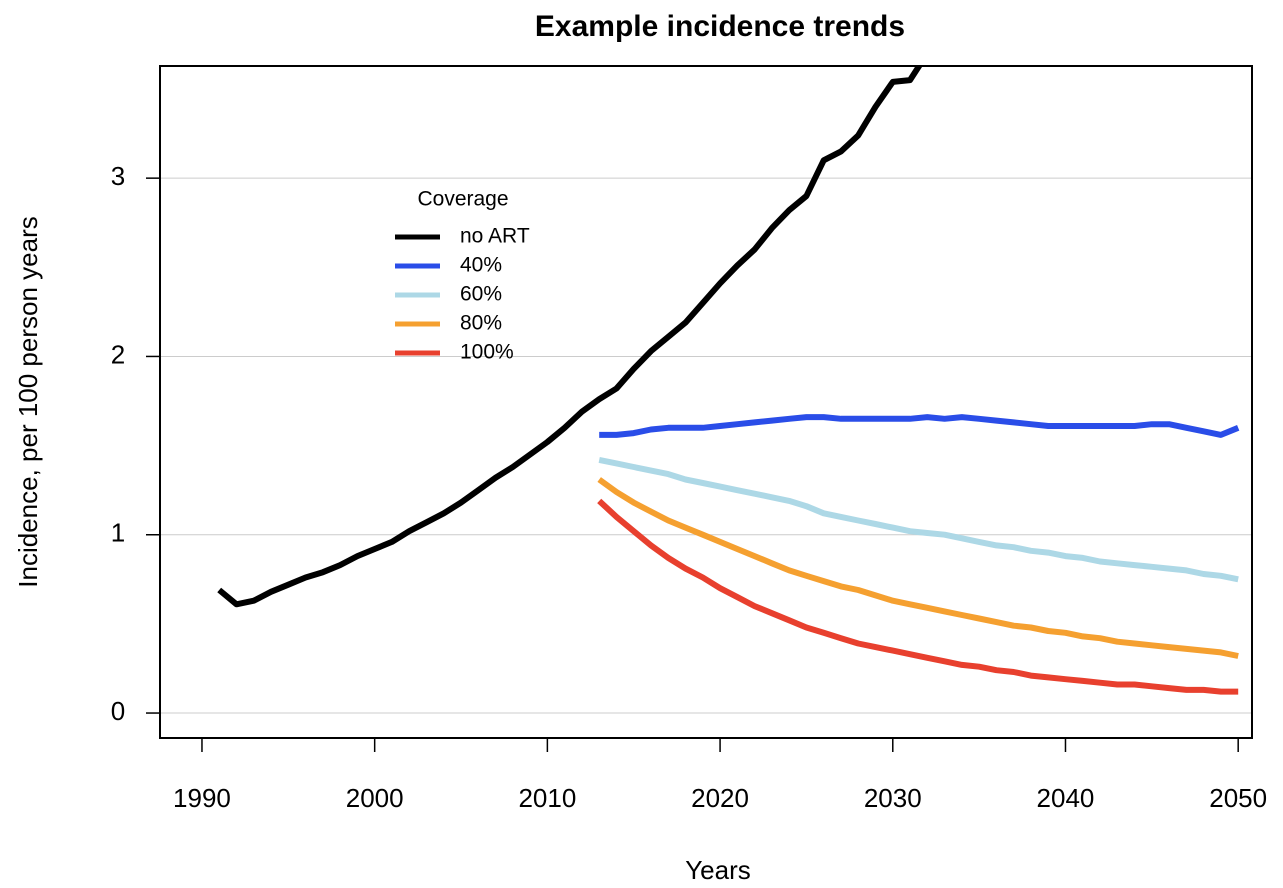  I want to click on x-tick-label: 2040, so click(1066, 798).